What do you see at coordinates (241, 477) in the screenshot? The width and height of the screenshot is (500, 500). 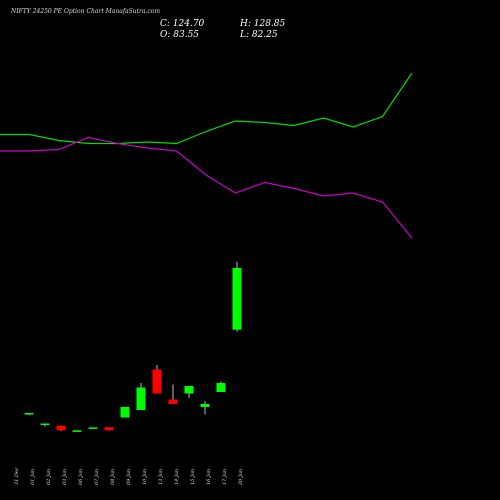 I see `x-tick-label: 20 Jan` at bounding box center [241, 477].